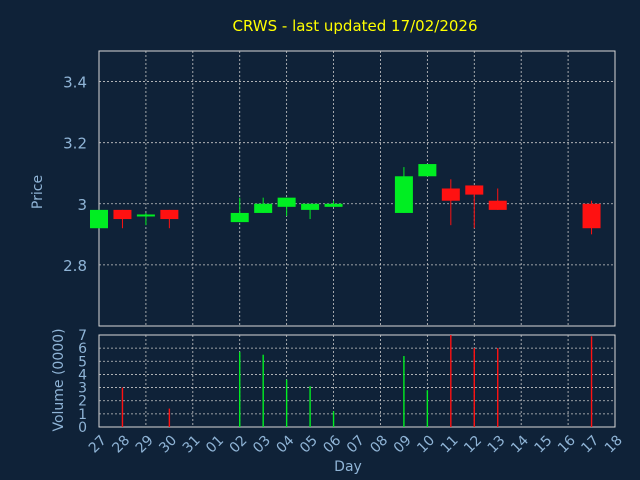  What do you see at coordinates (75, 174) in the screenshot?
I see `price-y-ticks: 2.8 3 3.2 3.4` at bounding box center [75, 174].